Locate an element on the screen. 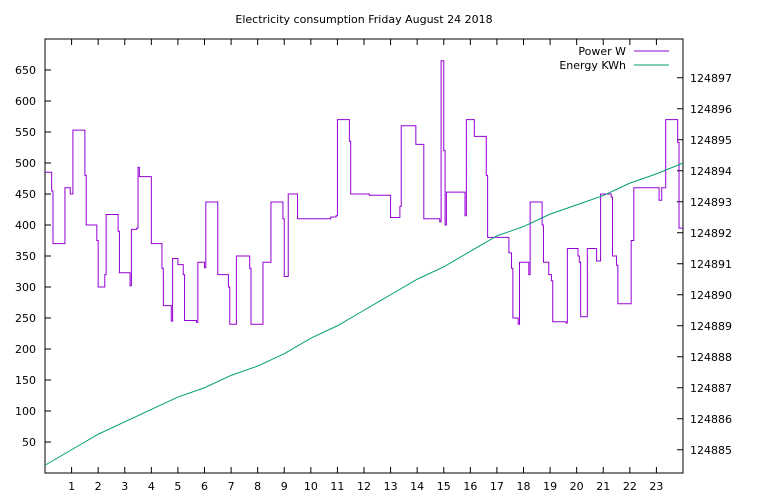 The image size is (768, 500). x-tick-label: 20 is located at coordinates (577, 486).